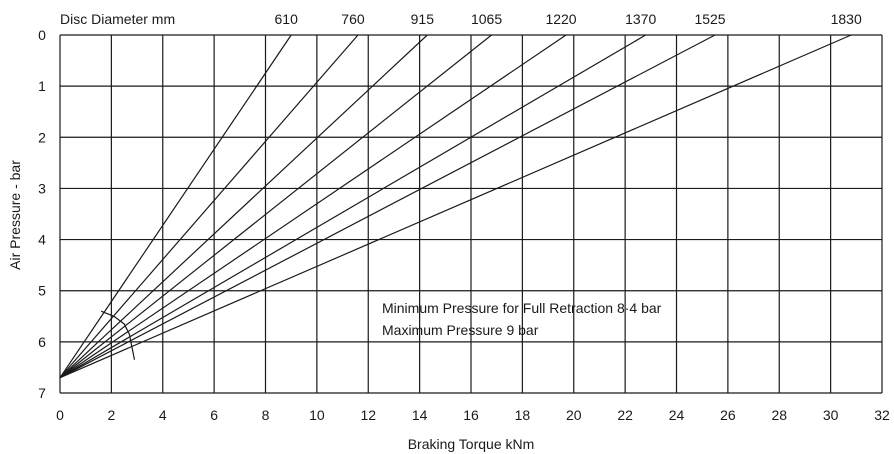 The width and height of the screenshot is (894, 454). What do you see at coordinates (42, 188) in the screenshot?
I see `y-tick-label: 3` at bounding box center [42, 188].